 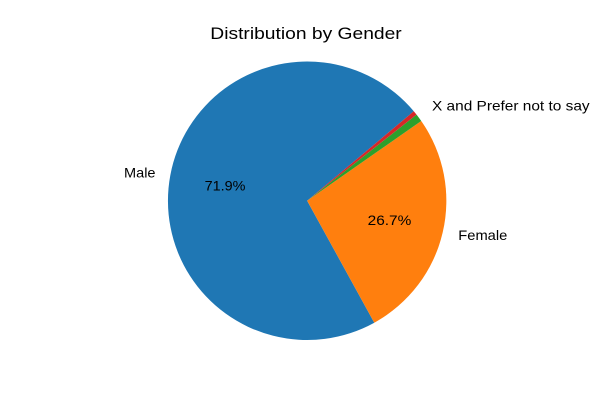 What do you see at coordinates (482, 235) in the screenshot?
I see `svg-text: Female` at bounding box center [482, 235].